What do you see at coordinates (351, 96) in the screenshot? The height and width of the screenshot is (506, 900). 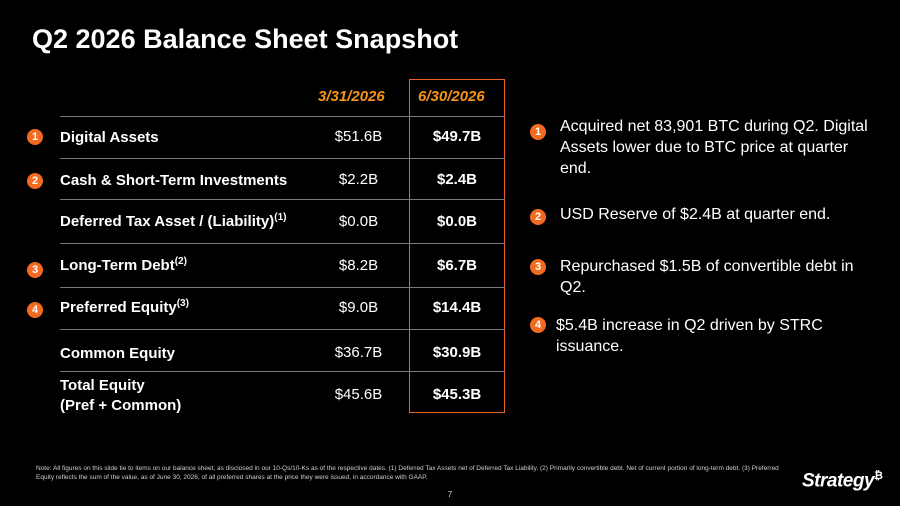 I see `column-header-q1: 3/31/2026` at bounding box center [351, 96].